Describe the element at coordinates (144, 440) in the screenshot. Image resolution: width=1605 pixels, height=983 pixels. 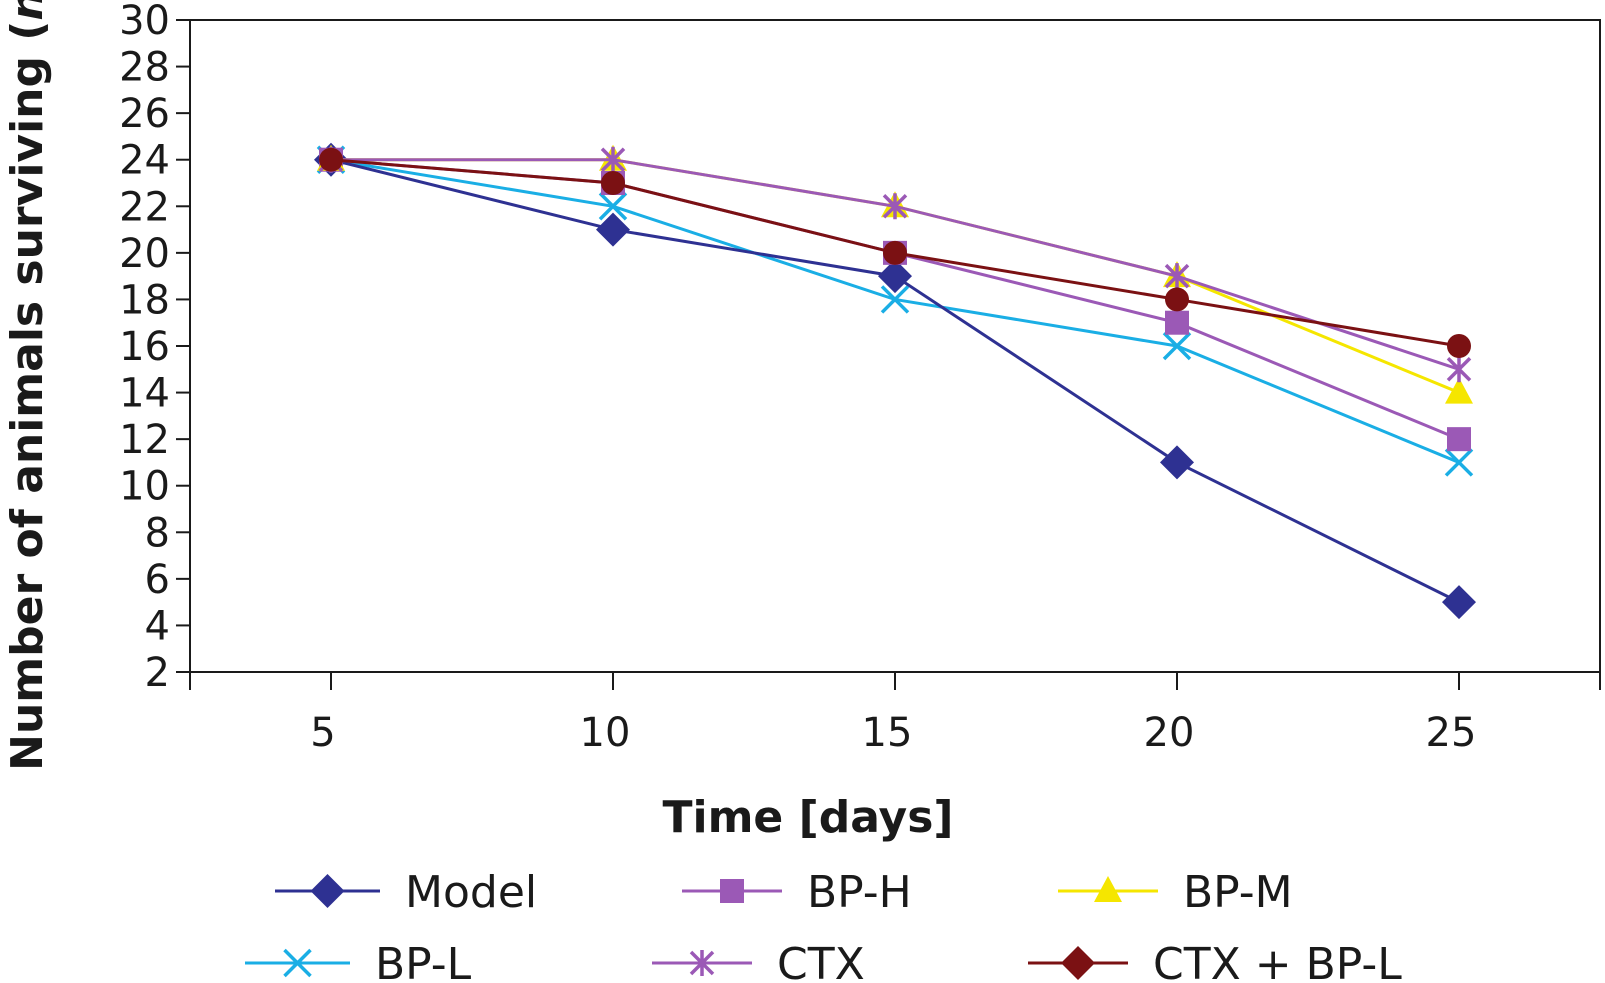
I see `y-tick-label: 12` at that location.